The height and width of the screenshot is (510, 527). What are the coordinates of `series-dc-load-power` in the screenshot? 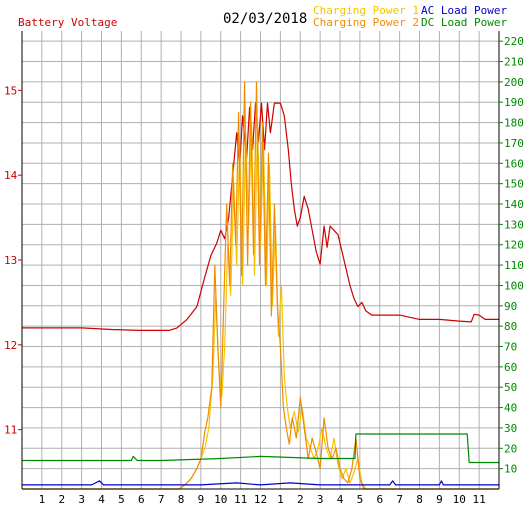 It's located at (260, 448).